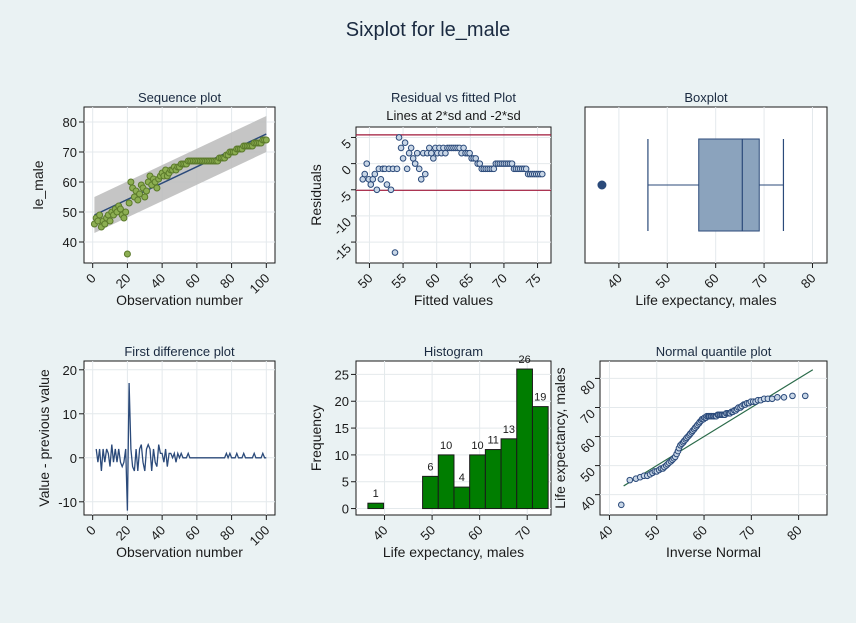 The width and height of the screenshot is (856, 623). I want to click on bar-count-label: 6, so click(430, 467).